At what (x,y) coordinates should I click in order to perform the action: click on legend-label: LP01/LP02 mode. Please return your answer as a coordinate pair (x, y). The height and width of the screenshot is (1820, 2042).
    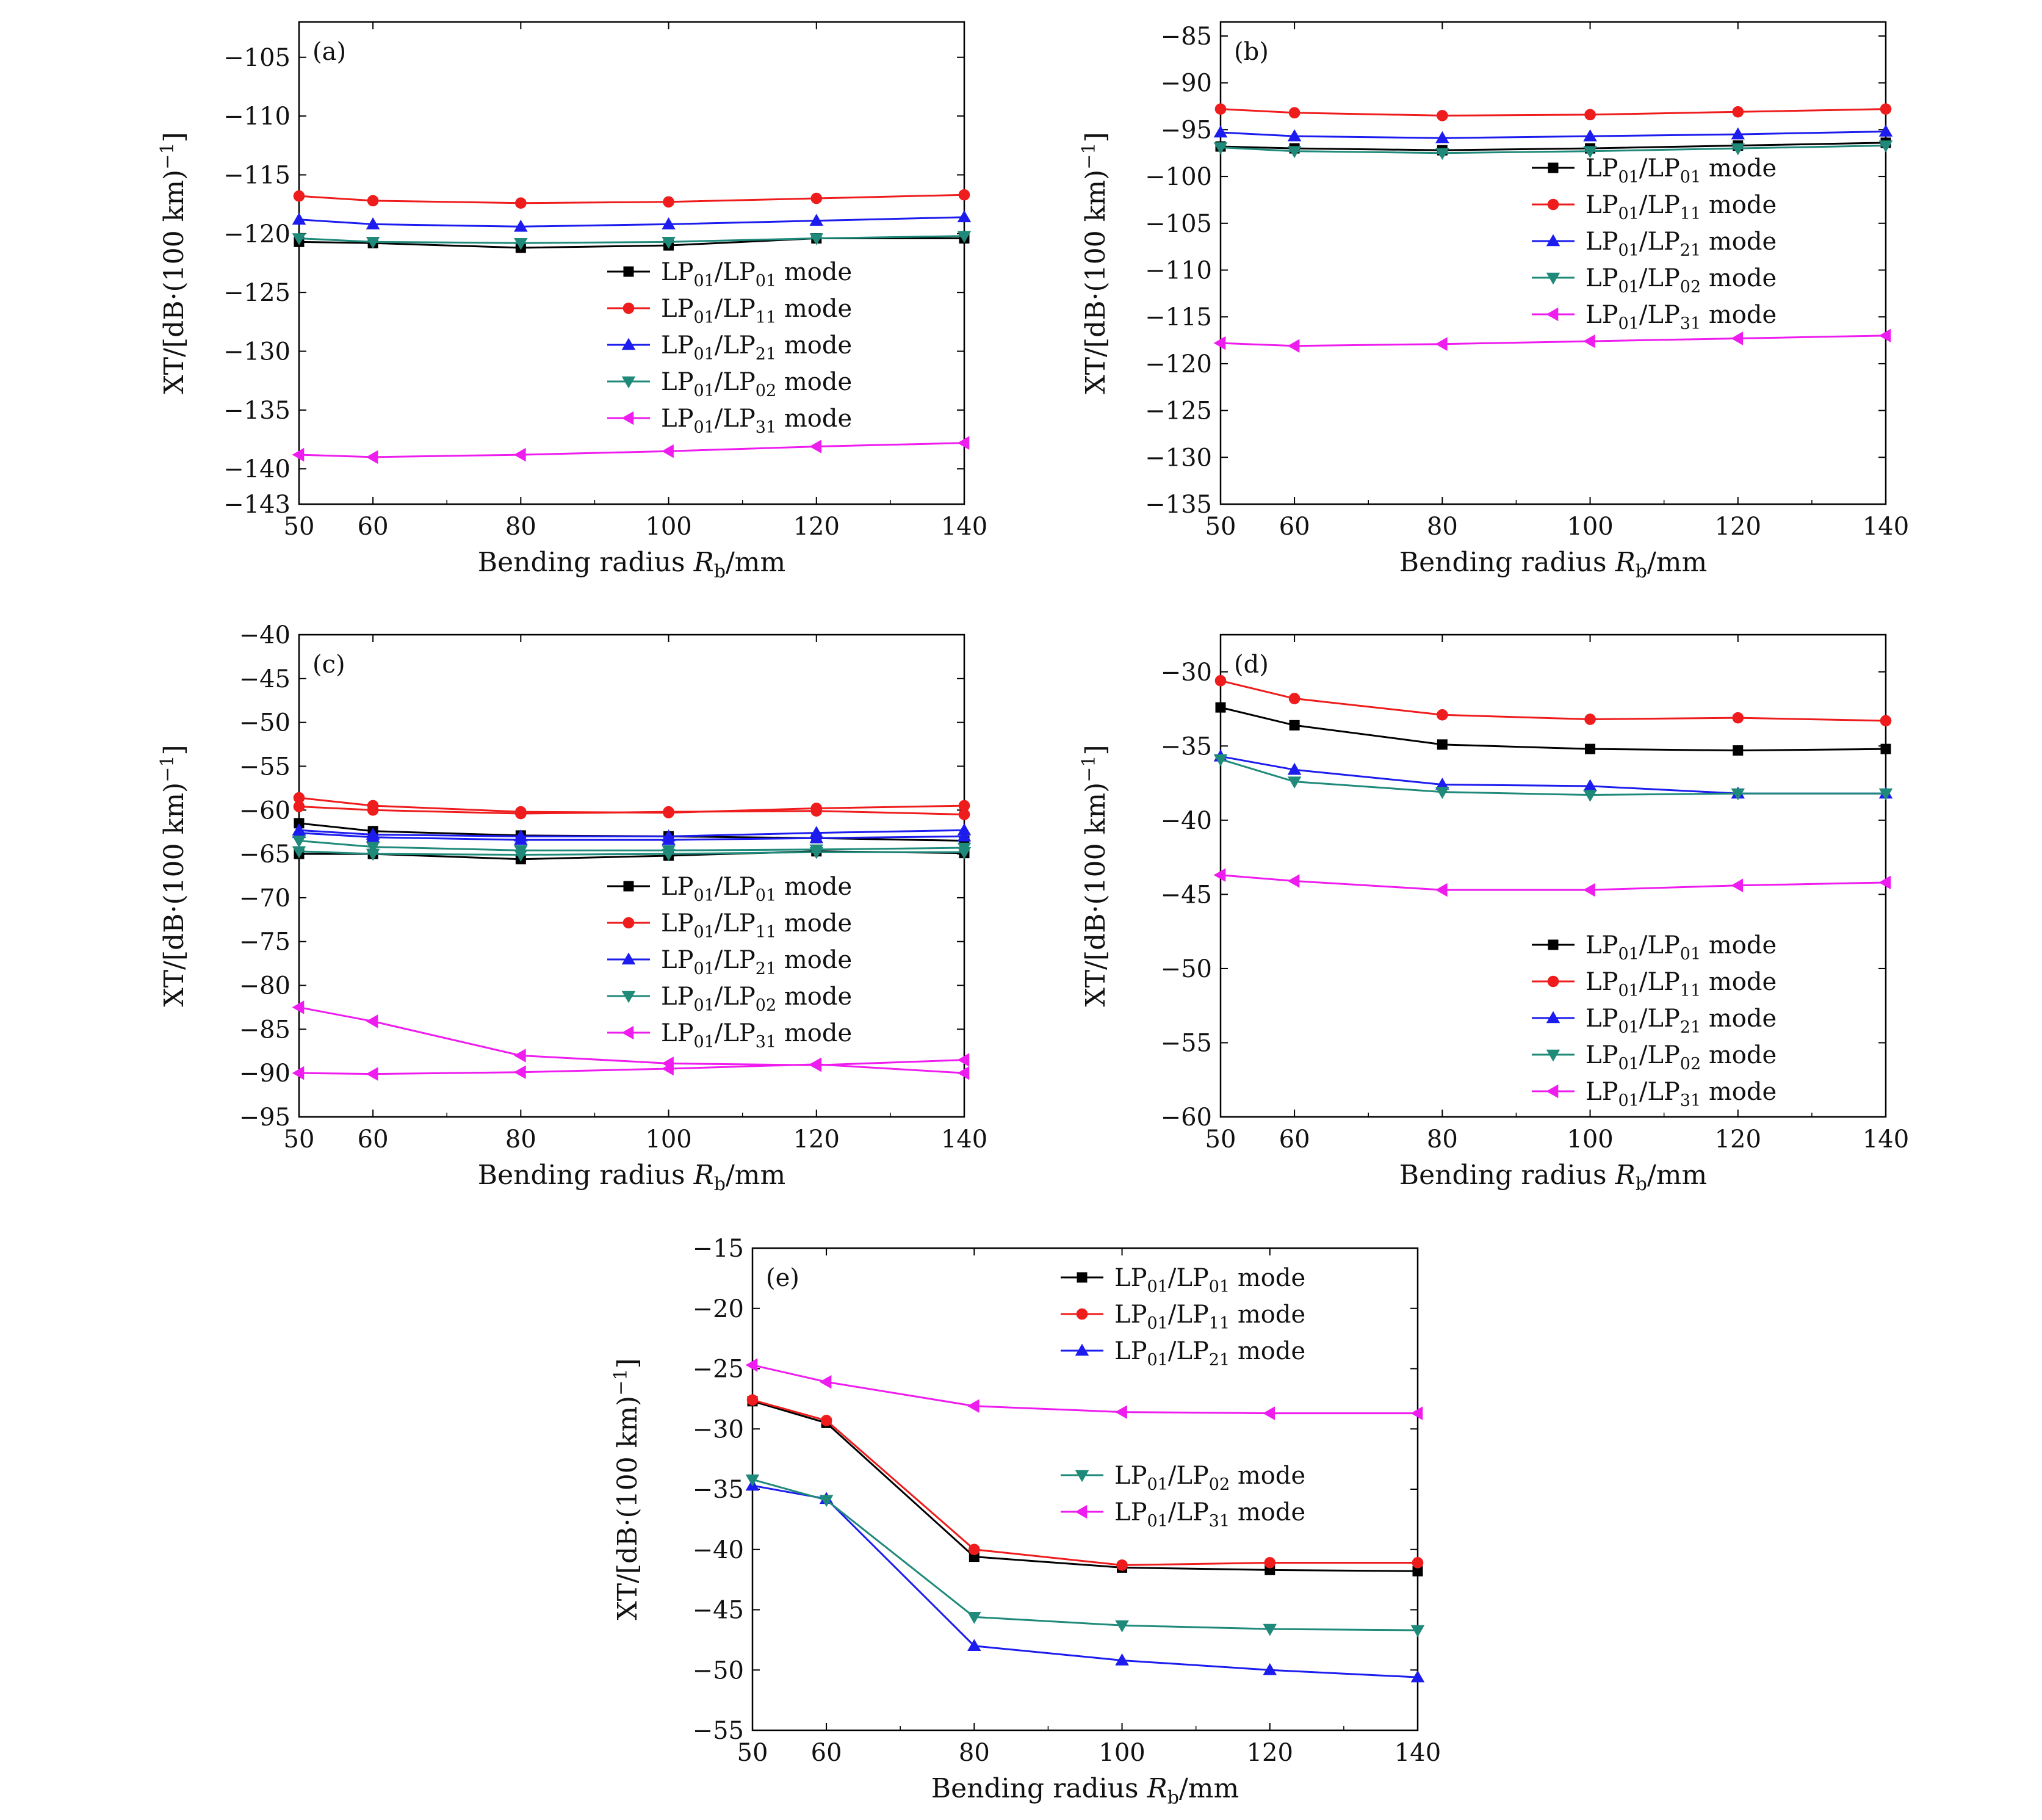
    Looking at the image, I should click on (756, 384).